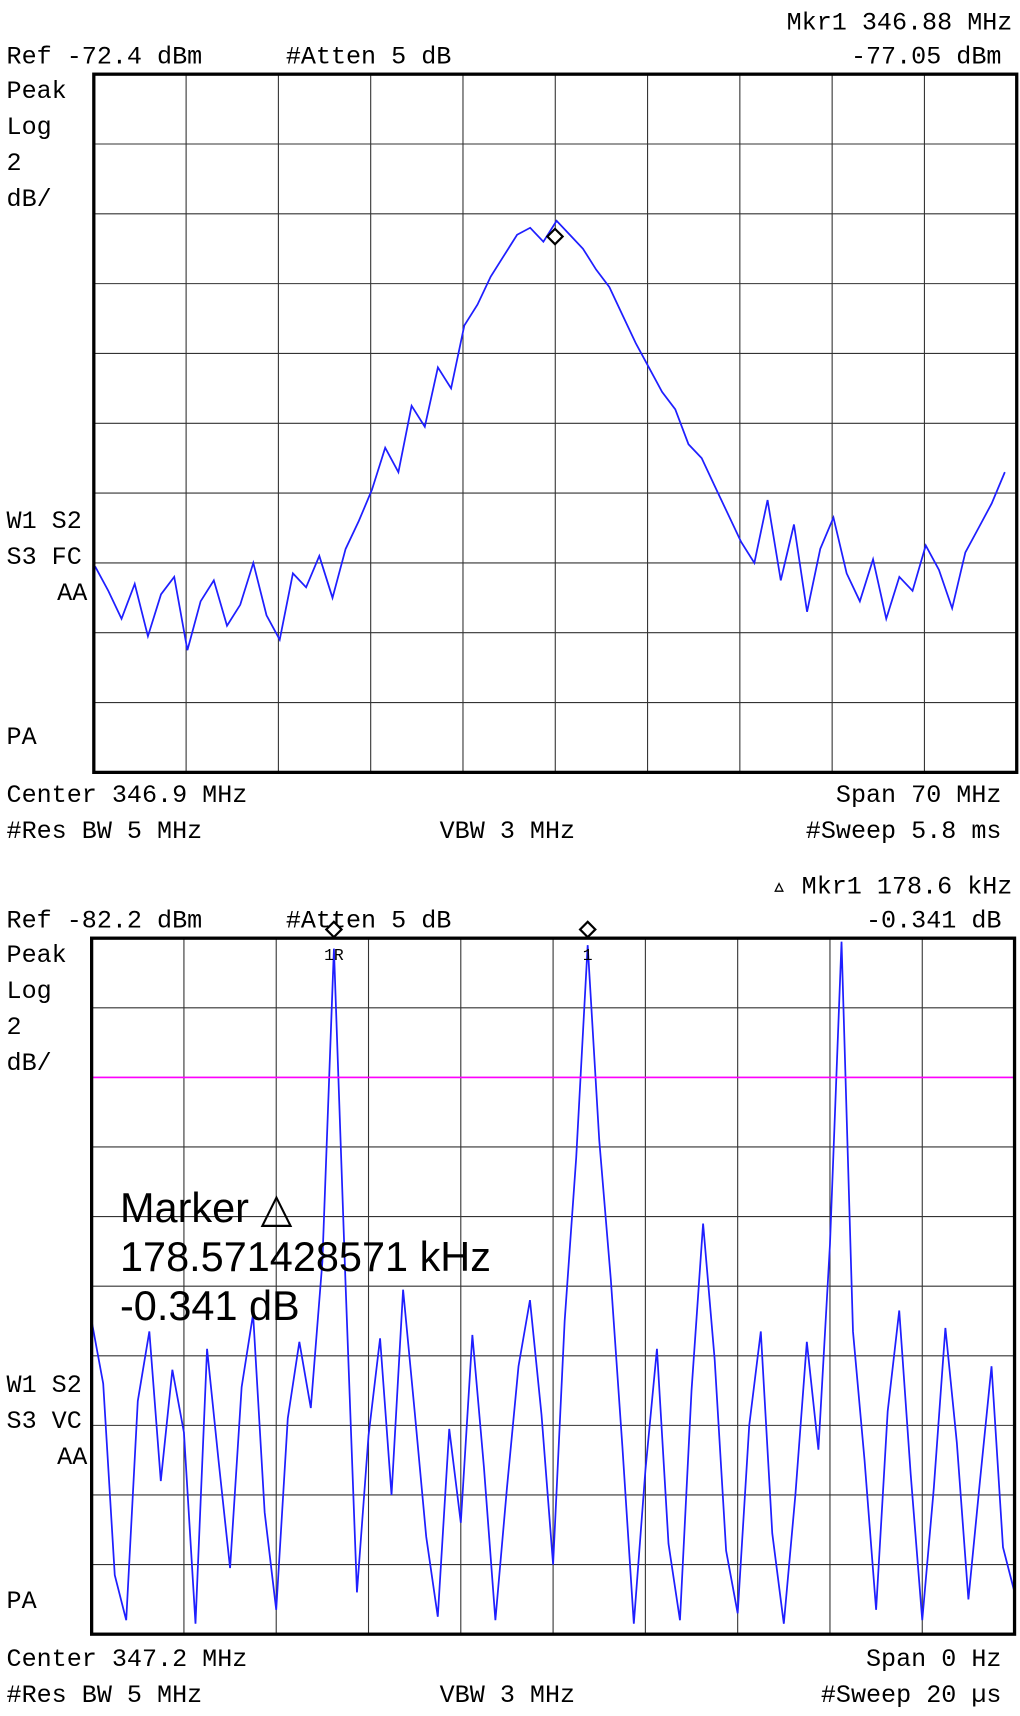 The image size is (1020, 1716). What do you see at coordinates (206, 1207) in the screenshot?
I see `marker-readout: Marker △` at bounding box center [206, 1207].